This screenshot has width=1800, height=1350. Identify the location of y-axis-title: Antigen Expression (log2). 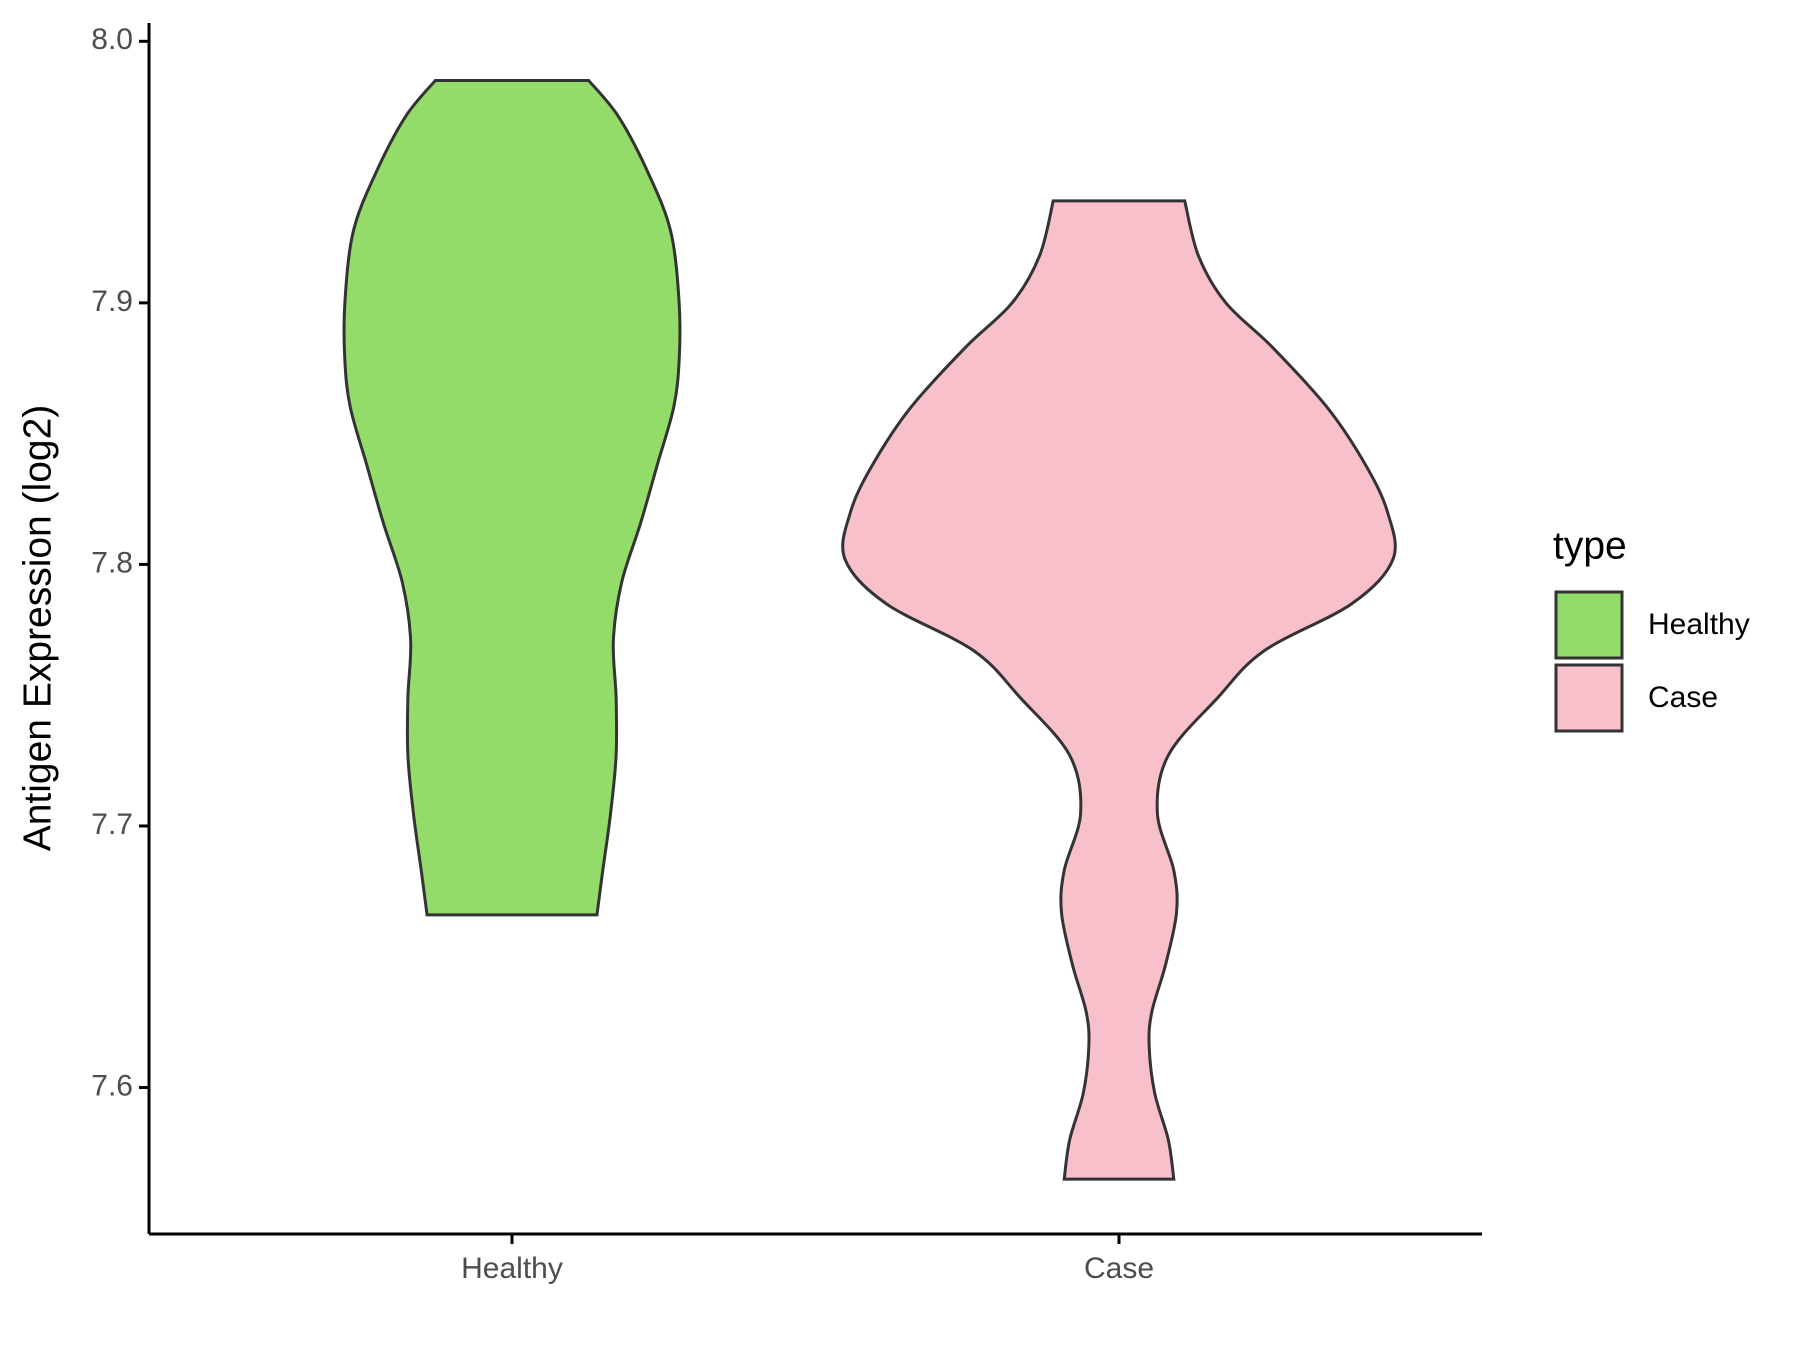
(37, 628).